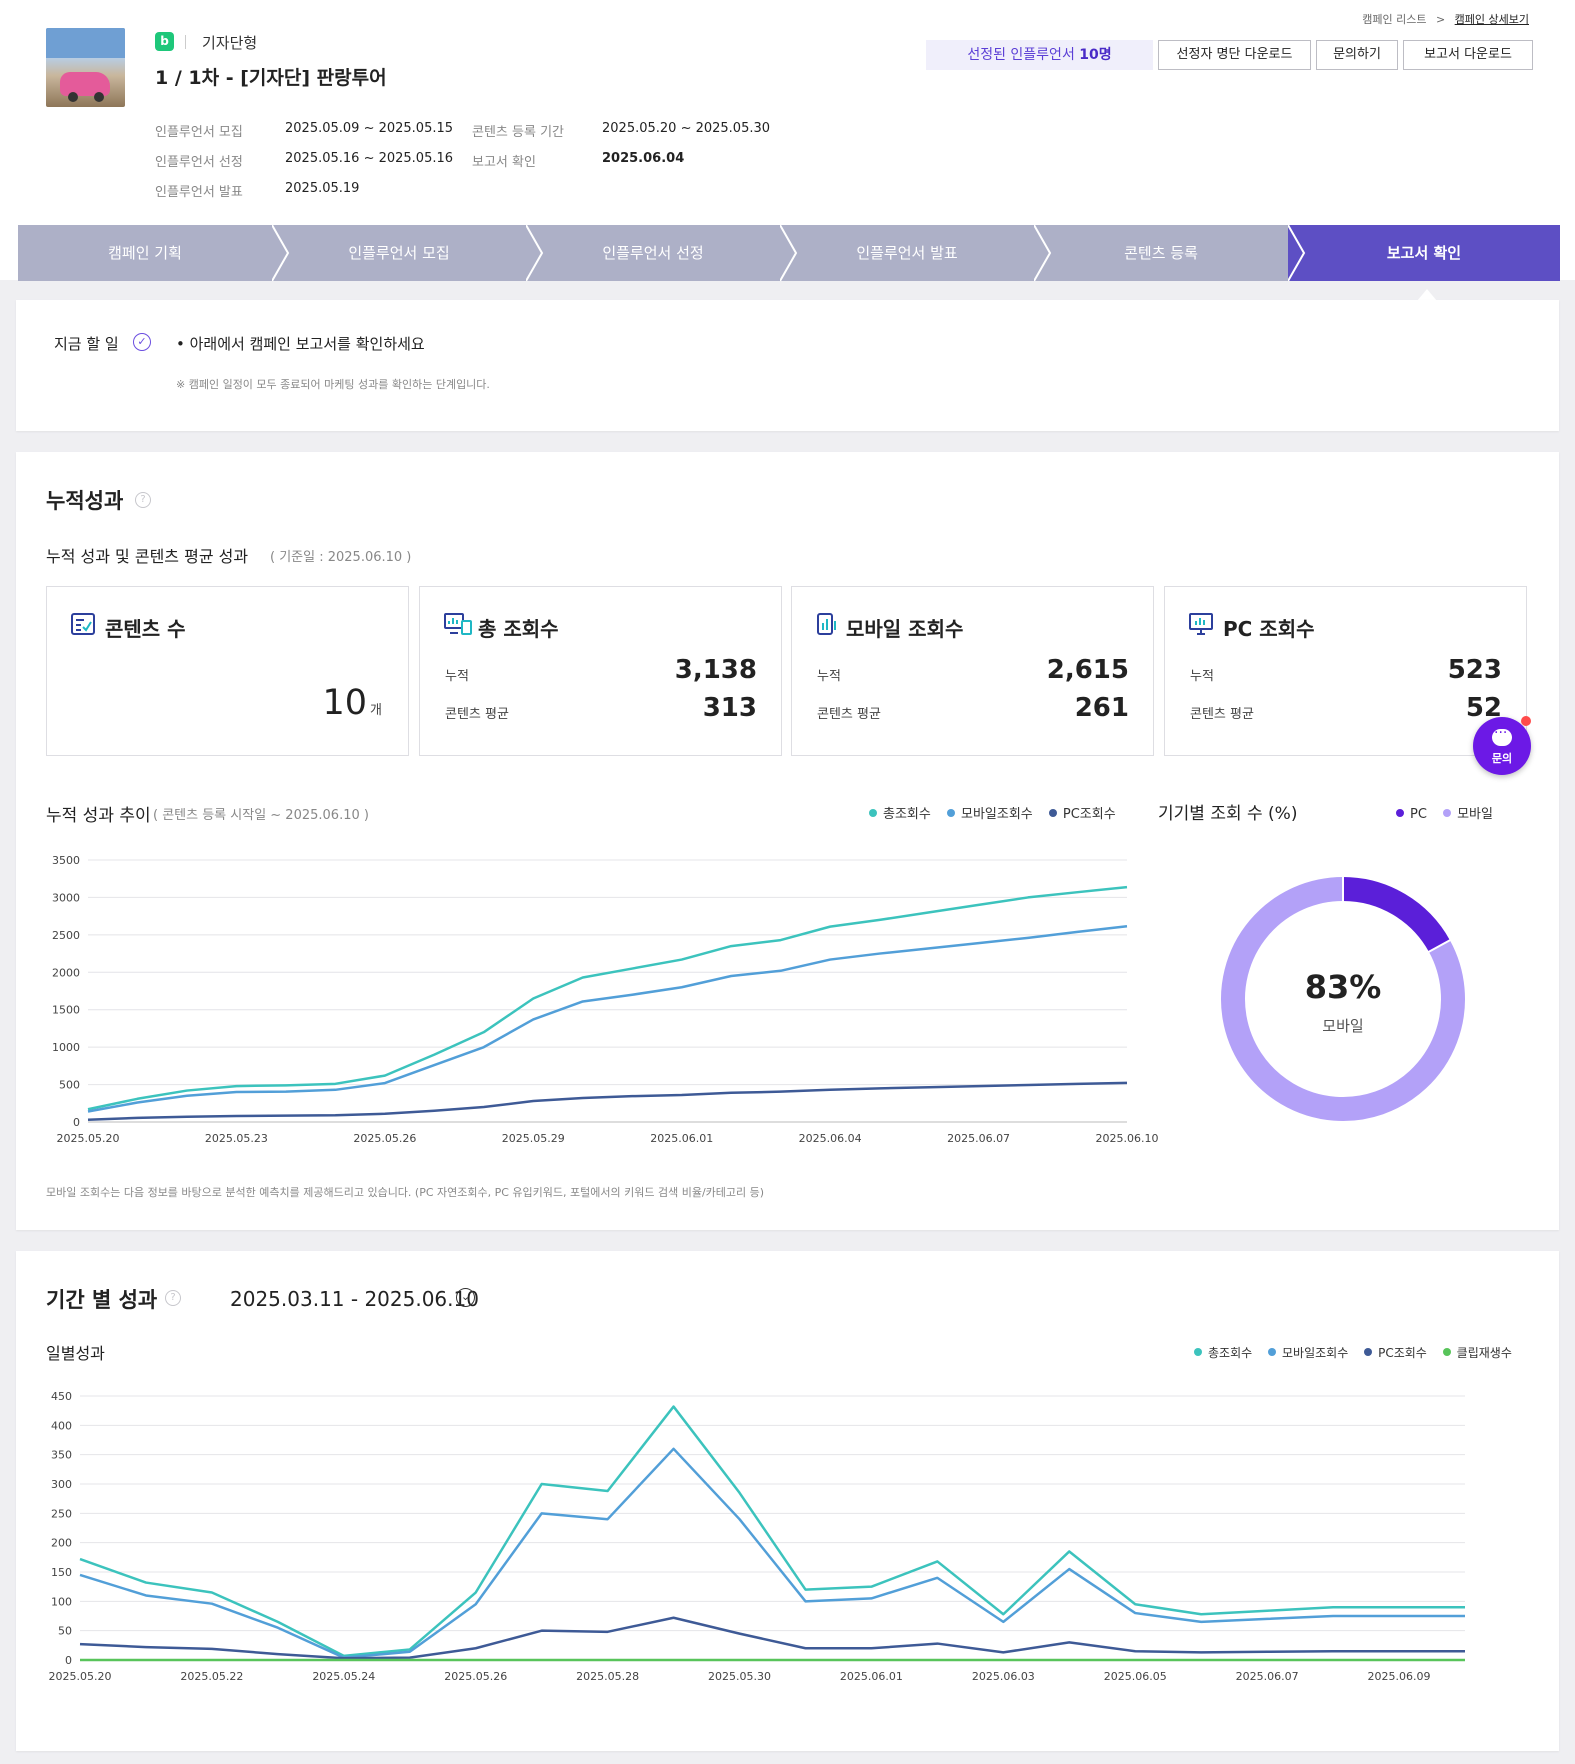  I want to click on x-tick-label: 2025.05.30, so click(739, 1676).